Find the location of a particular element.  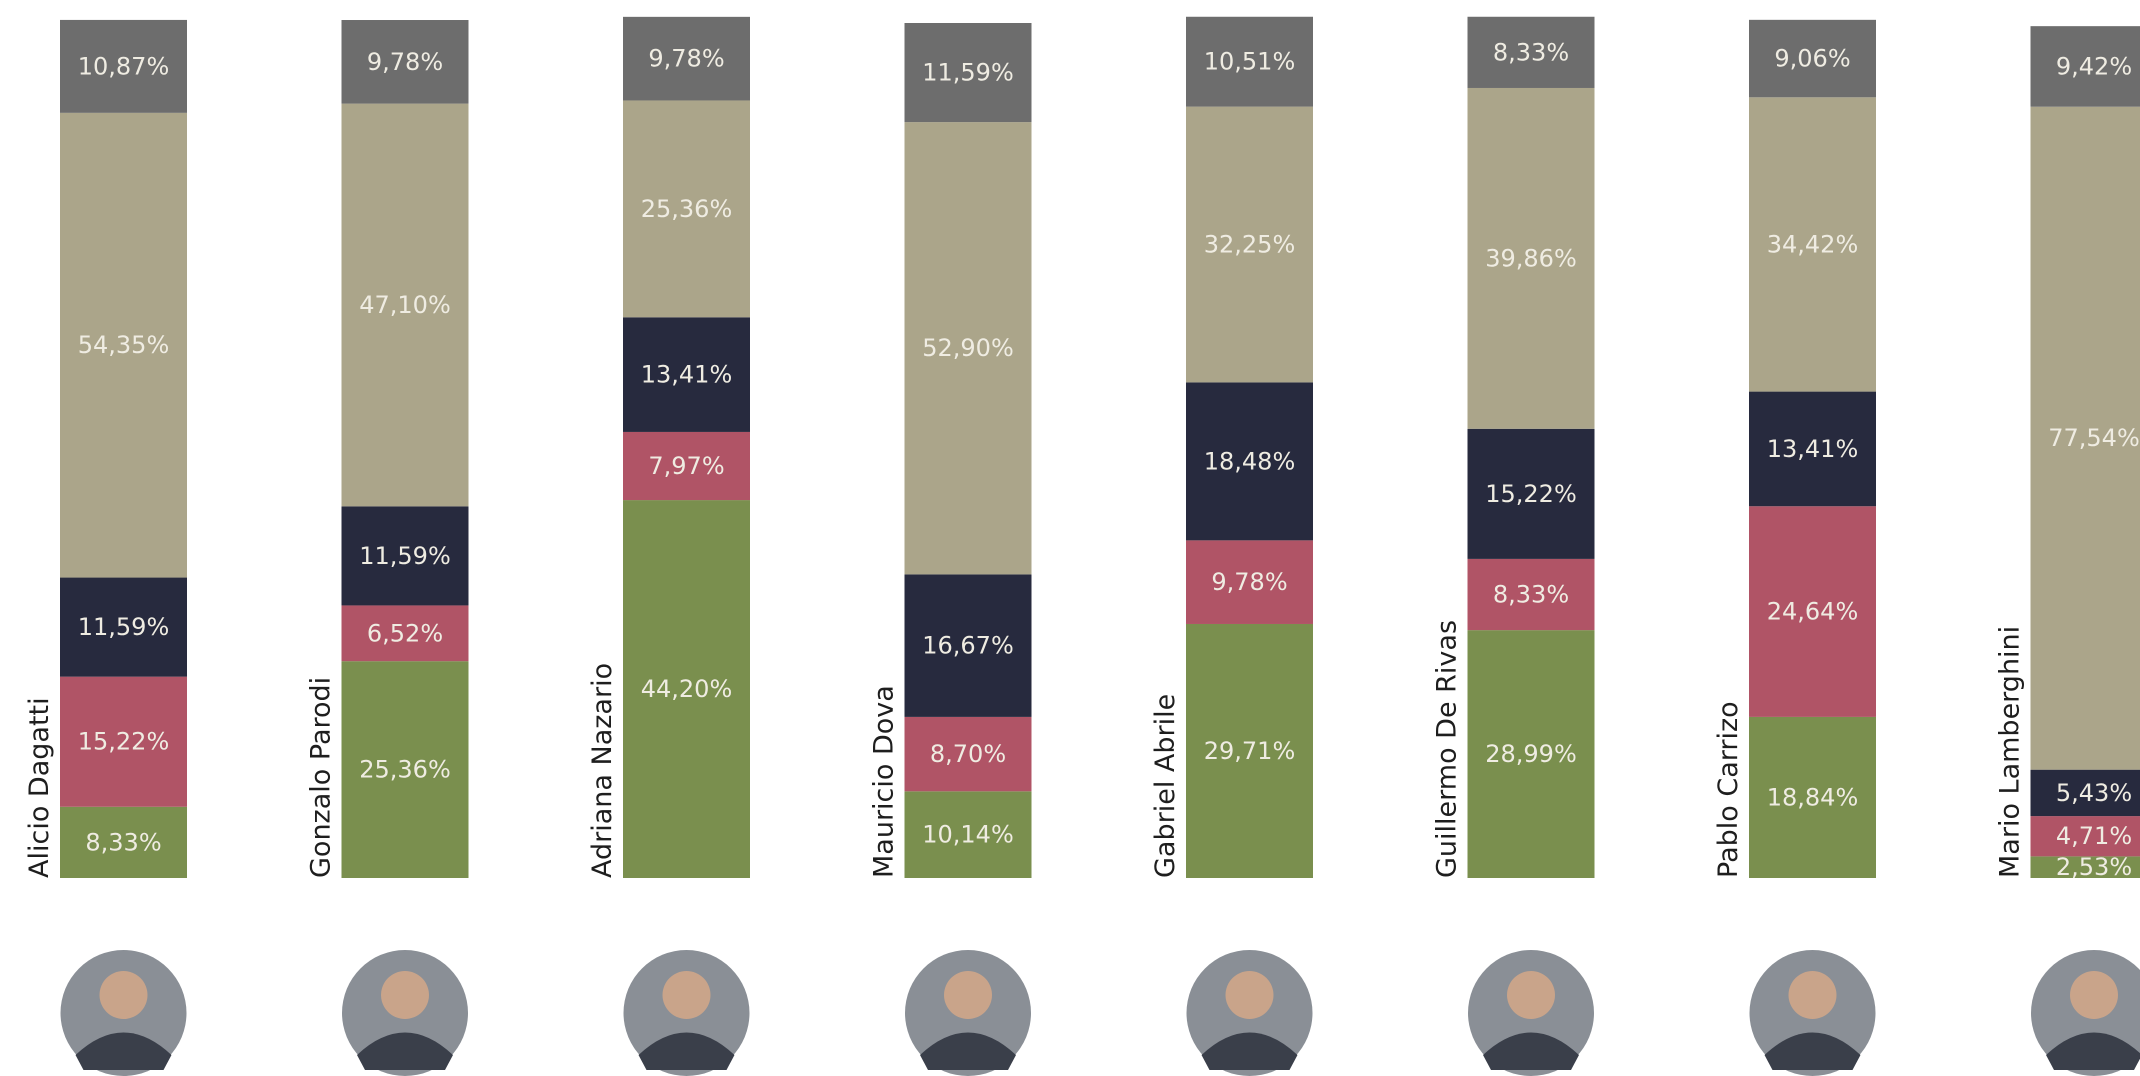

value-label: 32,25% is located at coordinates (1250, 244).